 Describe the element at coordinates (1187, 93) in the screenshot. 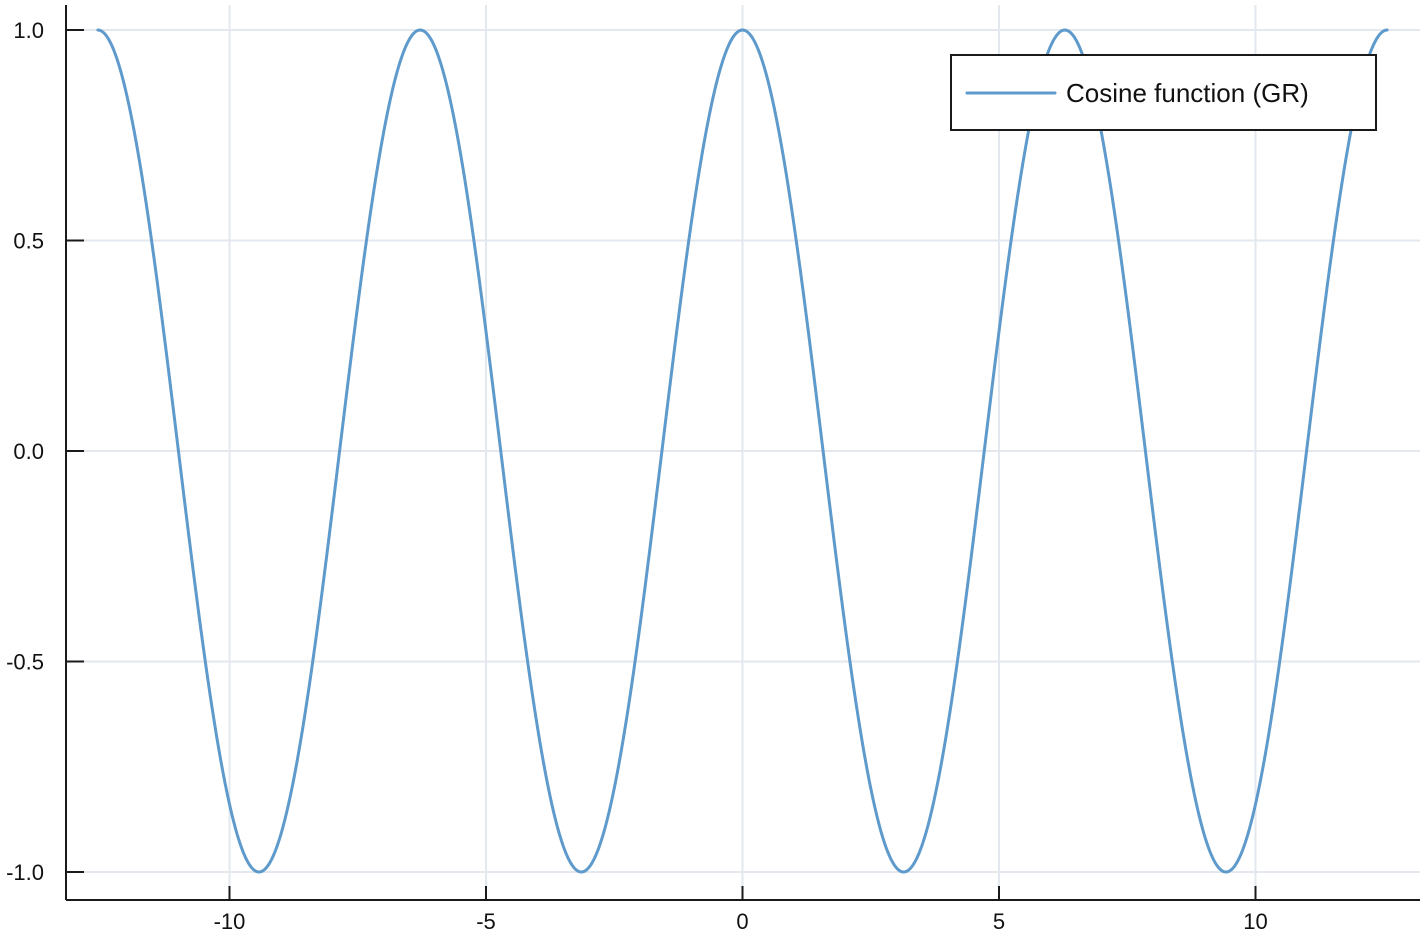

I see `legend-label: Cosine function (GR)` at that location.